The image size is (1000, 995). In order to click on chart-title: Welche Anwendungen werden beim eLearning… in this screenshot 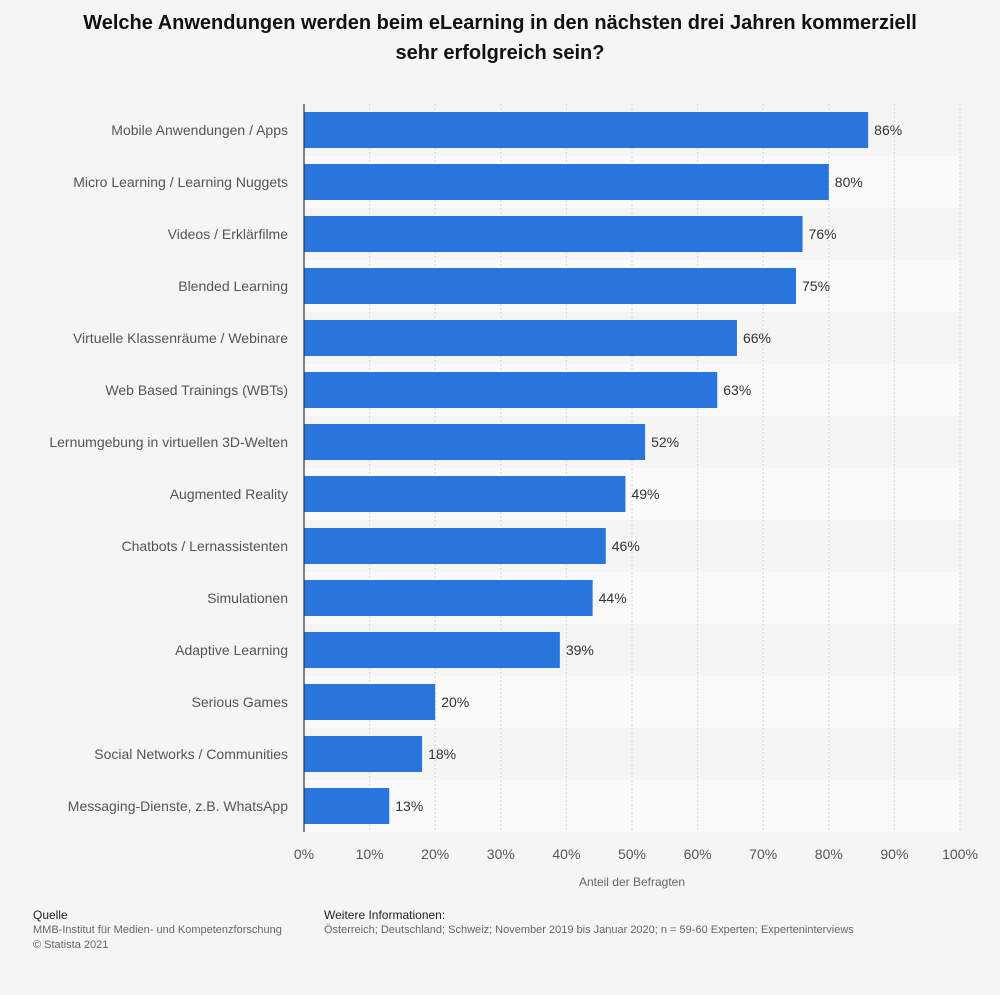, I will do `click(500, 38)`.